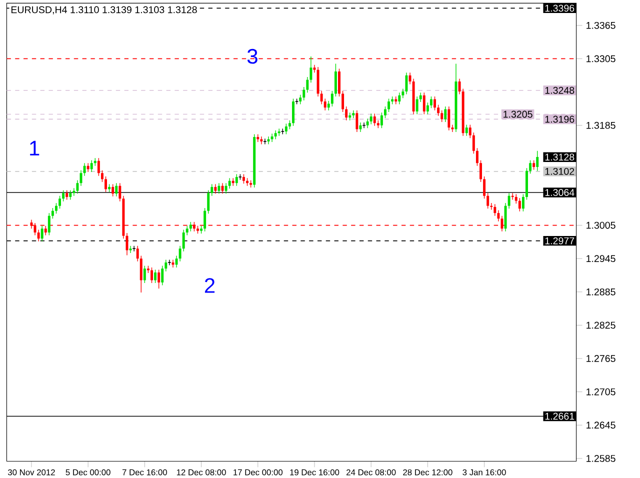 The width and height of the screenshot is (640, 478). What do you see at coordinates (601, 58) in the screenshot?
I see `y-tick-label: 1.3305` at bounding box center [601, 58].